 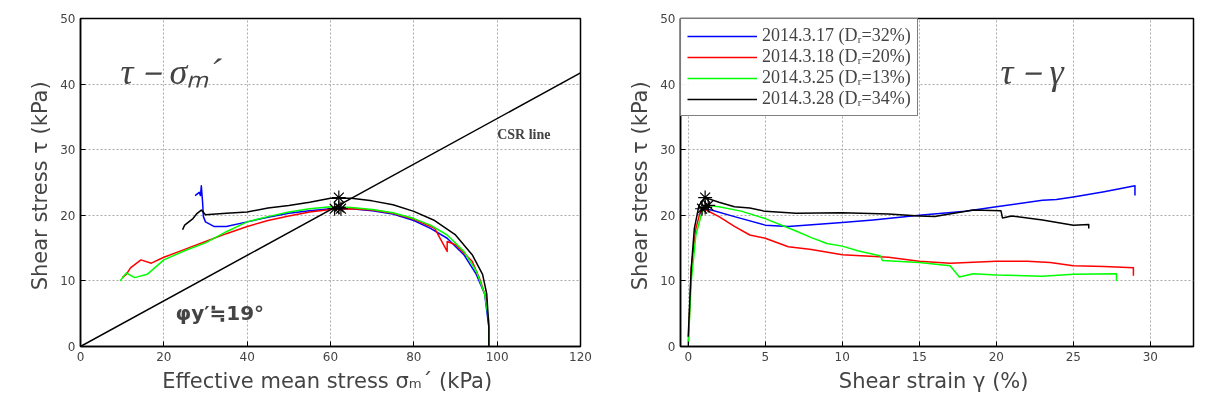 What do you see at coordinates (1032, 71) in the screenshot?
I see `text: τ－γ` at bounding box center [1032, 71].